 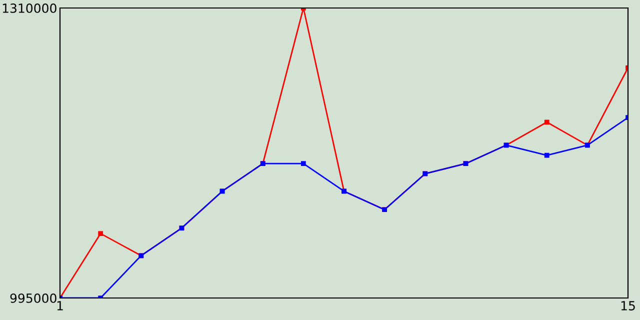 I want to click on x-tick-label: 1, so click(x=60, y=305).